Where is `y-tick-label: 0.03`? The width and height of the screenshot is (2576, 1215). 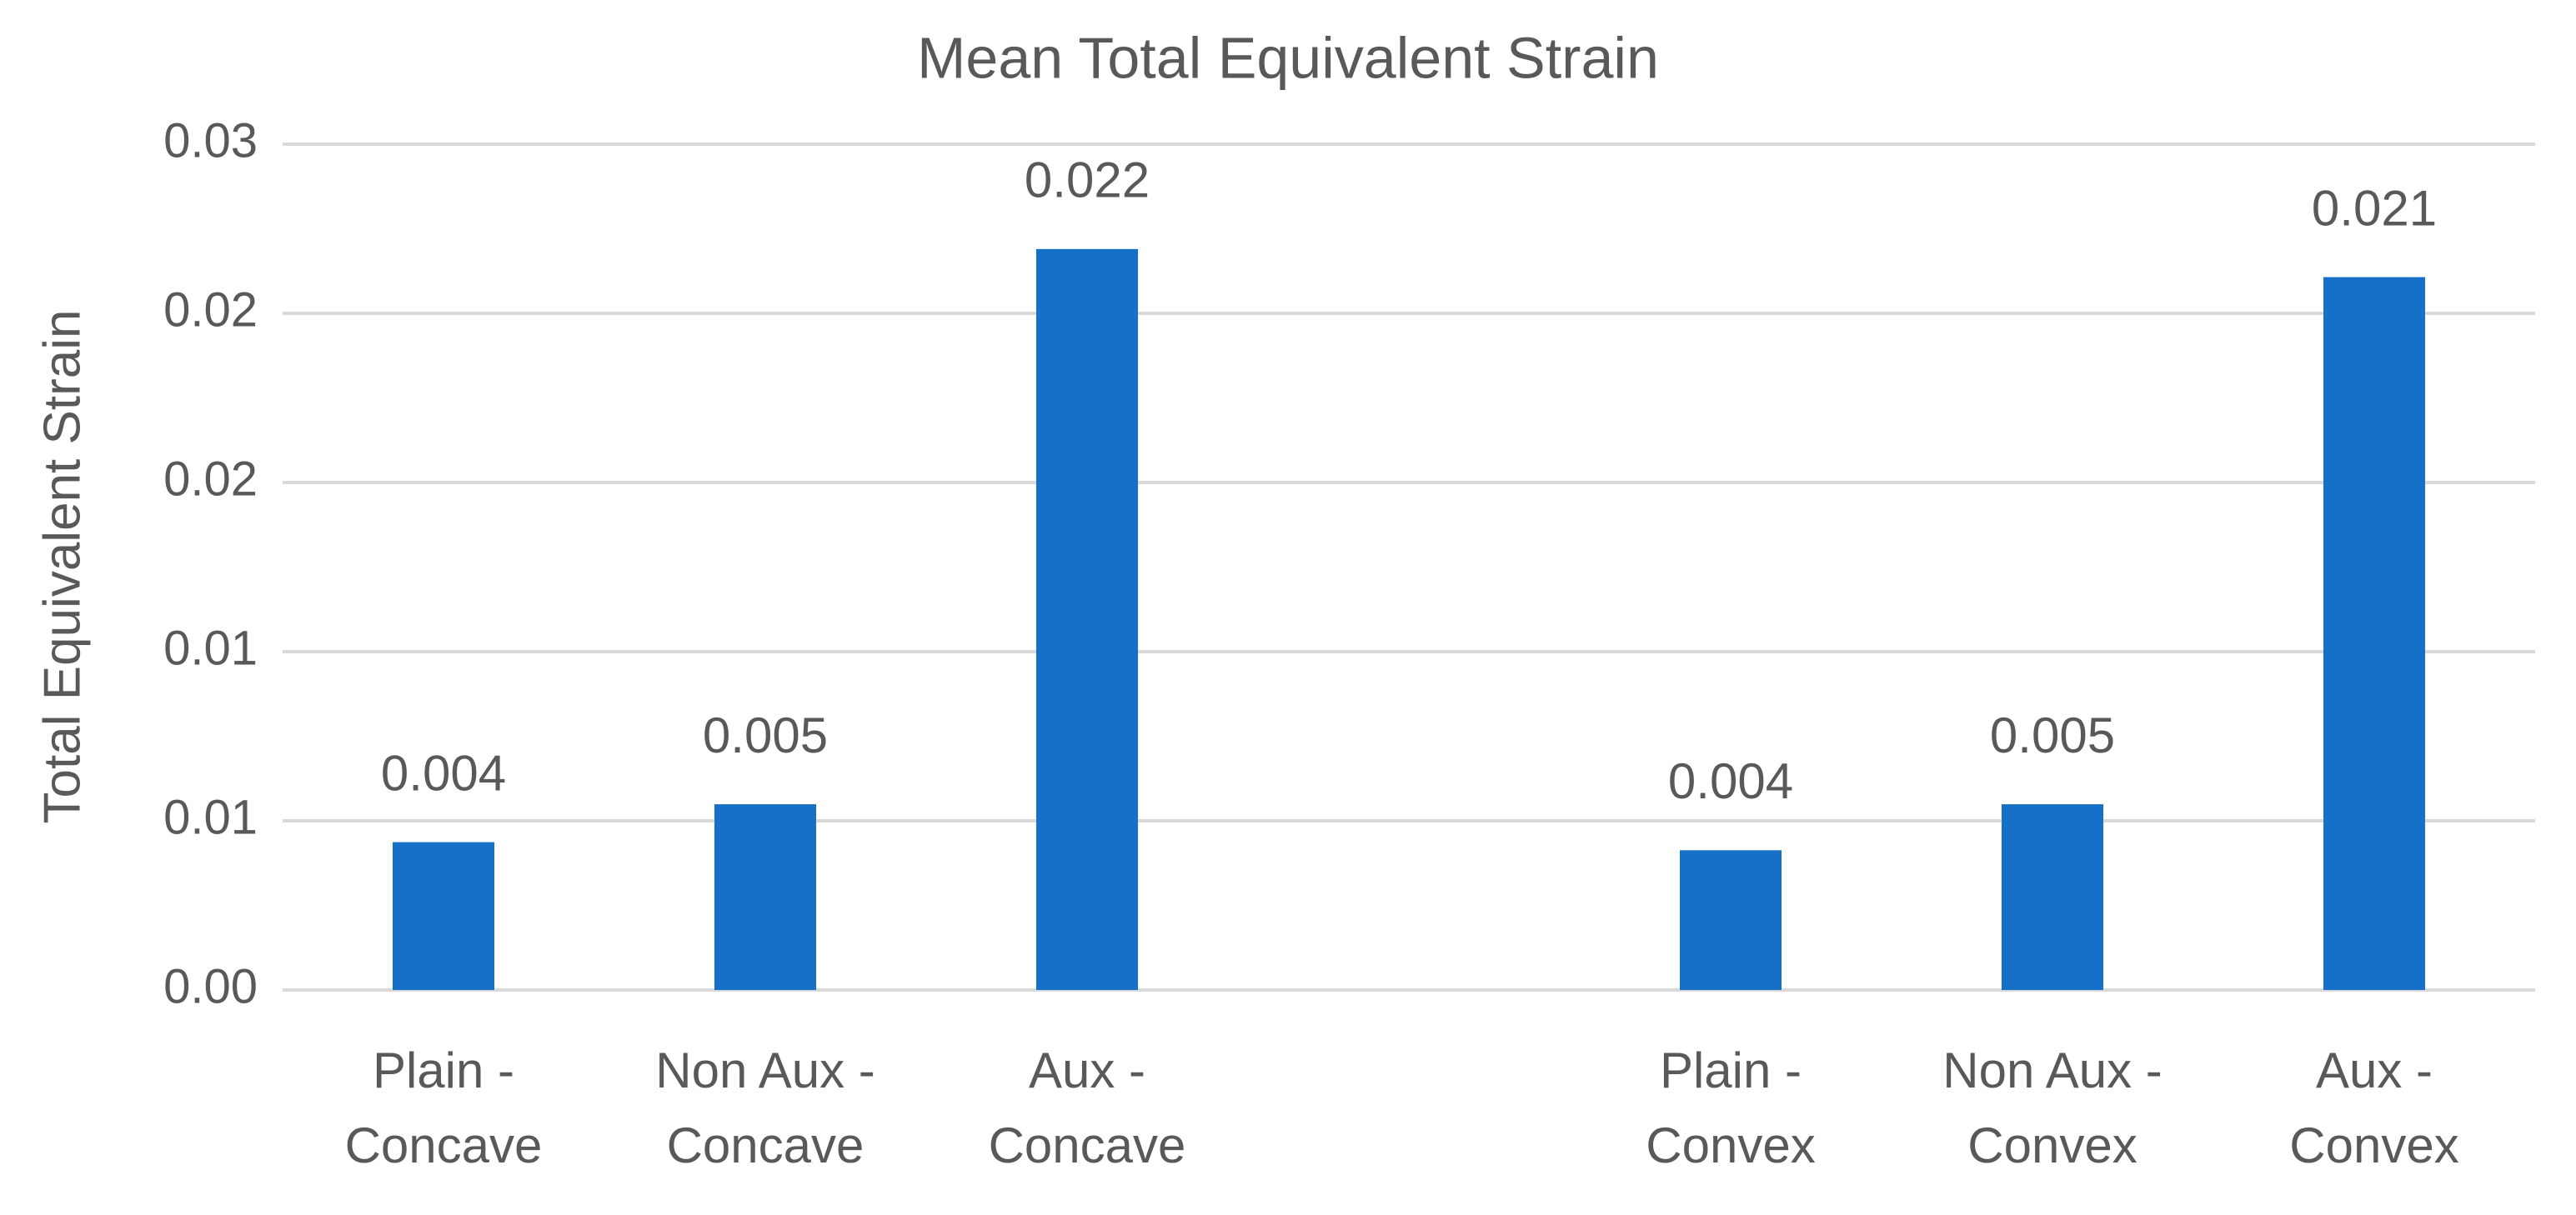 y-tick-label: 0.03 is located at coordinates (210, 140).